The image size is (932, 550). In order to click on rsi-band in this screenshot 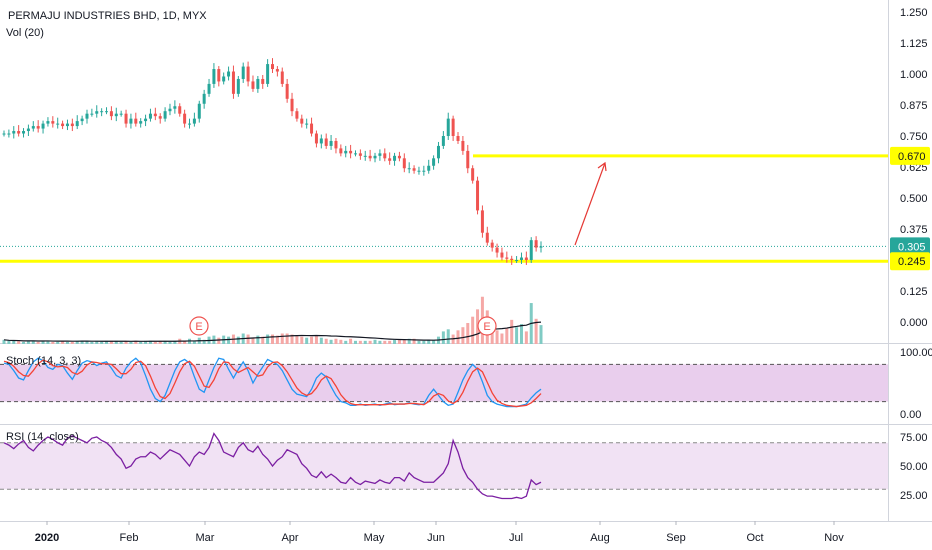, I will do `click(444, 466)`.